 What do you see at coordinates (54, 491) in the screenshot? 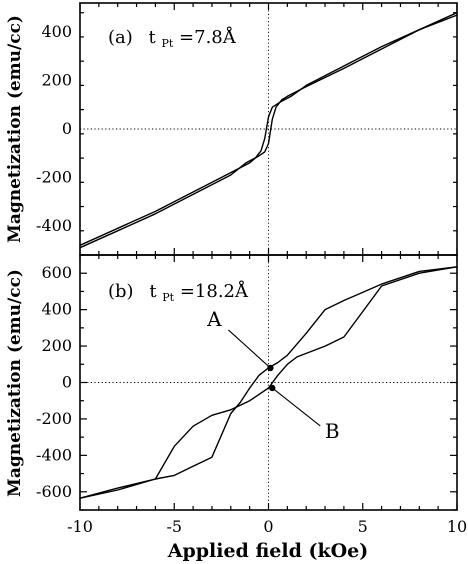
I see `panel-b-y-tick-label: -600` at bounding box center [54, 491].